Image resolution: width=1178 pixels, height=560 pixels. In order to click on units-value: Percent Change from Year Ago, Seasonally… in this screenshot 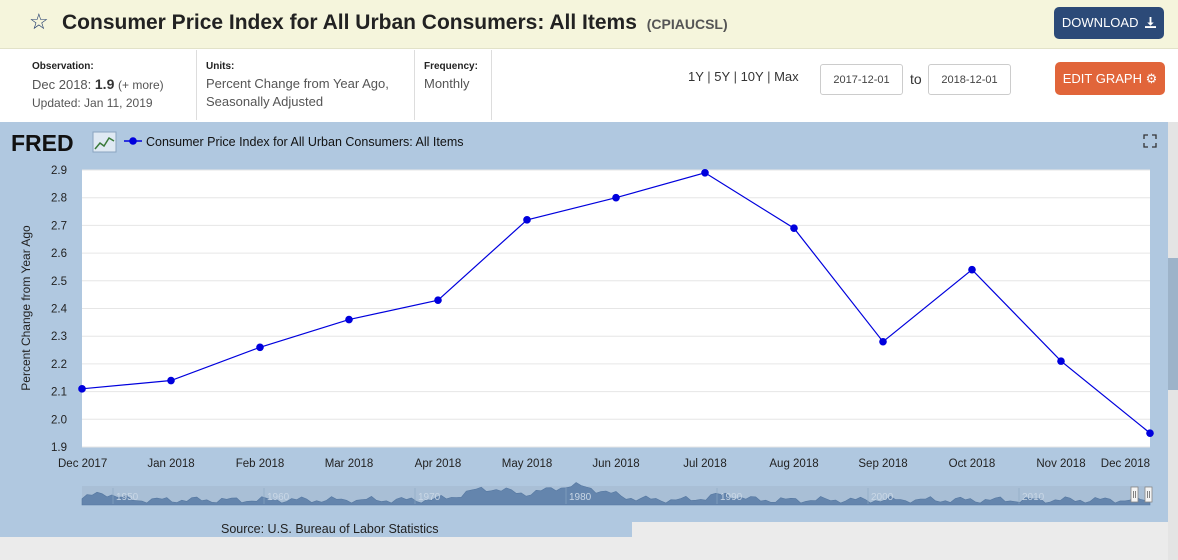, I will do `click(297, 93)`.